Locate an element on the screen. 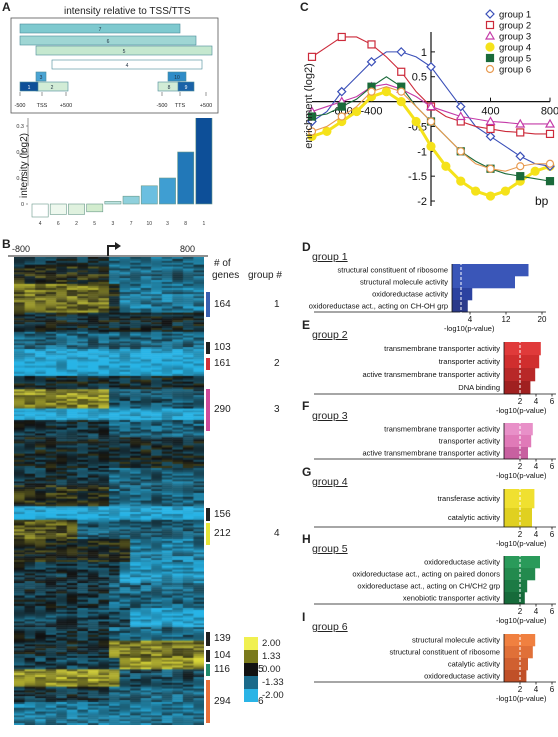 The height and width of the screenshot is (737, 558). c-xtick-label: -600 is located at coordinates (342, 112).